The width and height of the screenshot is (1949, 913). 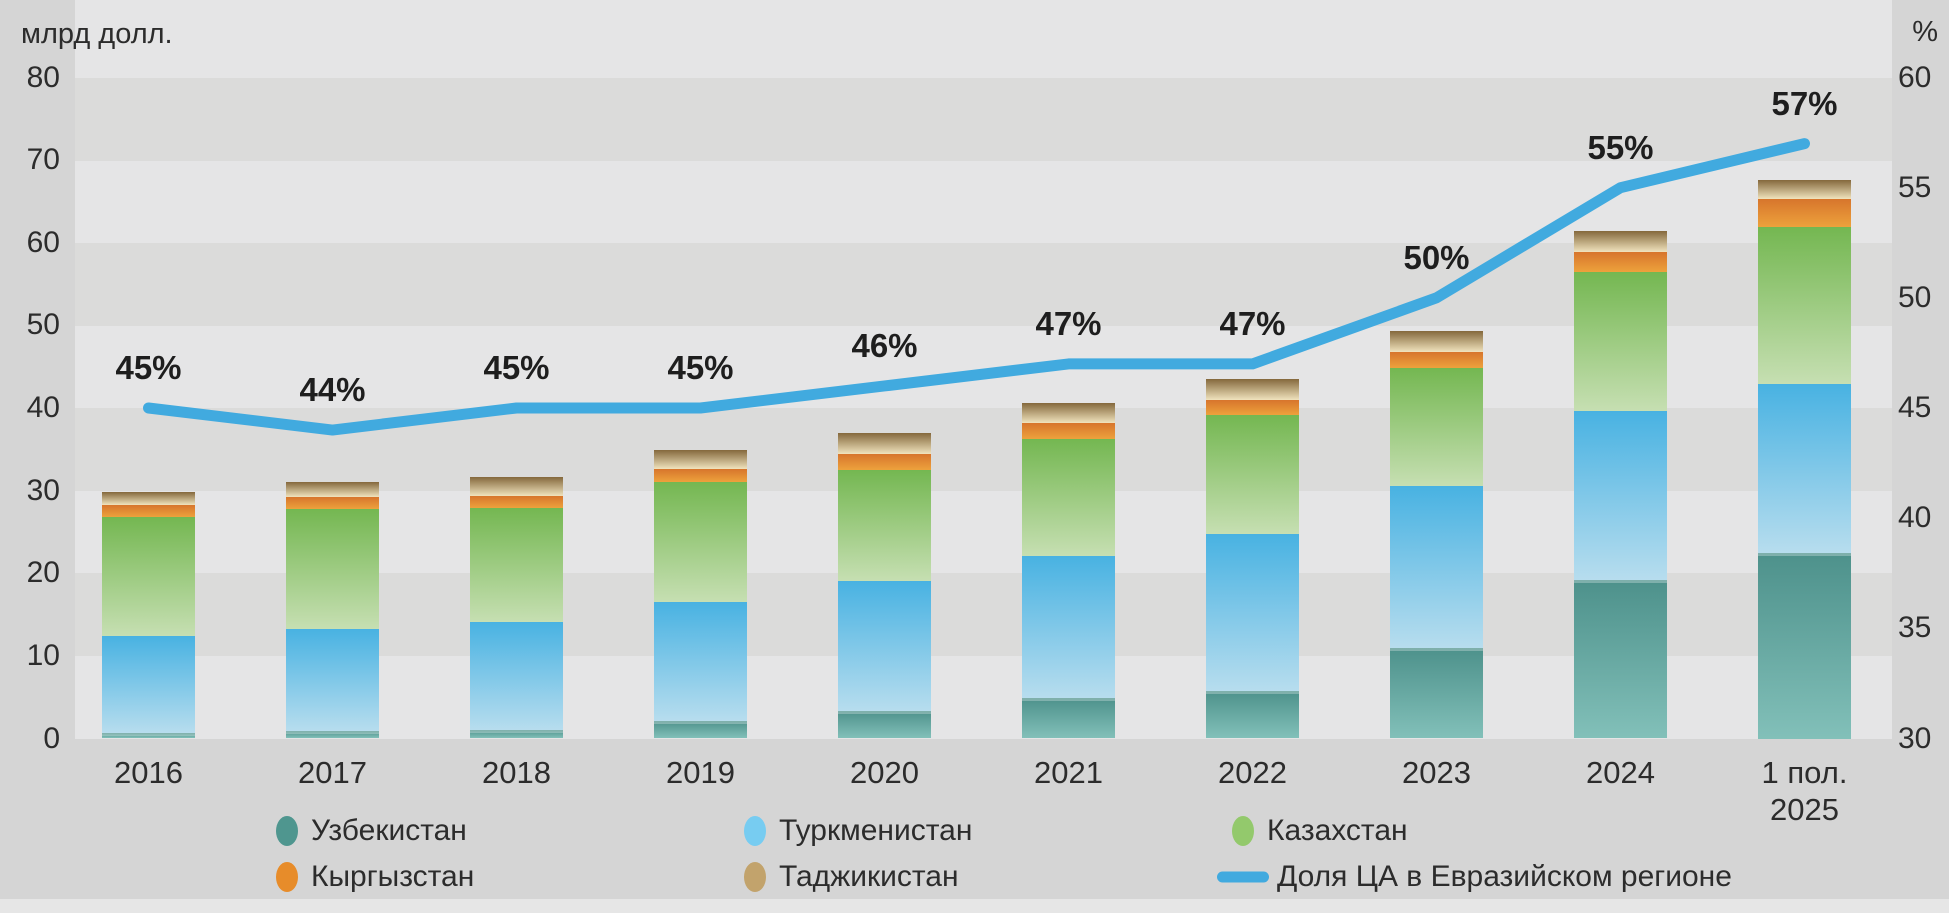 I want to click on legend-label: Туркменистан, so click(x=876, y=830).